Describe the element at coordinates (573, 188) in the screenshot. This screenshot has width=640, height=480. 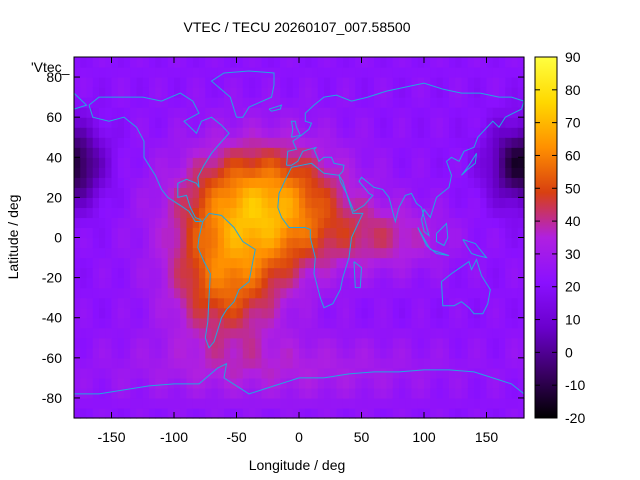
I see `colorbar-tick-label: 50` at that location.